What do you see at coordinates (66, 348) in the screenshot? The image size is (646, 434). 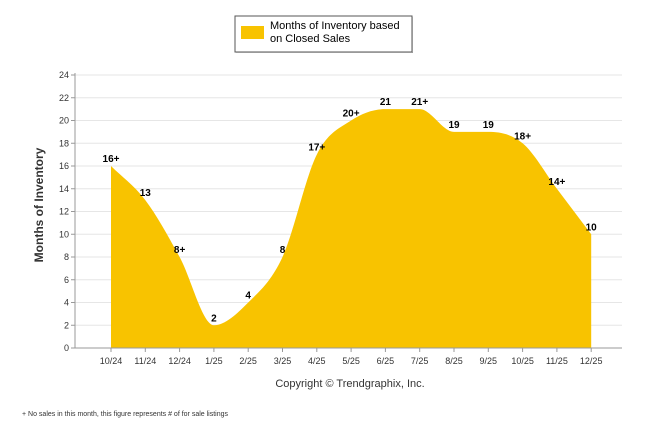 I see `y-tick-label: 0` at bounding box center [66, 348].